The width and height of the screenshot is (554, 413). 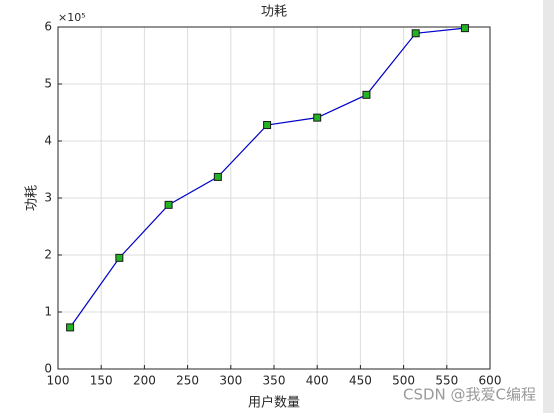 I want to click on x-tick-label: 600, so click(x=490, y=381).